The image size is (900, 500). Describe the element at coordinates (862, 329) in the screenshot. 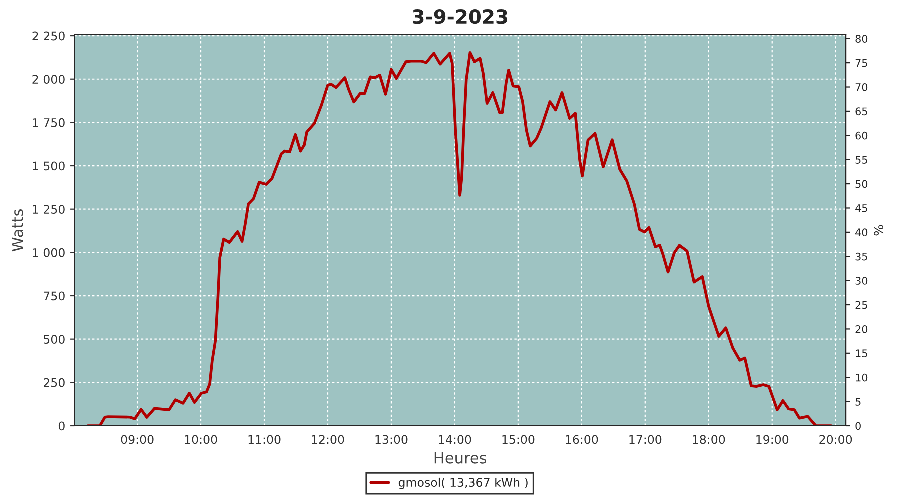

I see `y2-tick-label: 20` at that location.